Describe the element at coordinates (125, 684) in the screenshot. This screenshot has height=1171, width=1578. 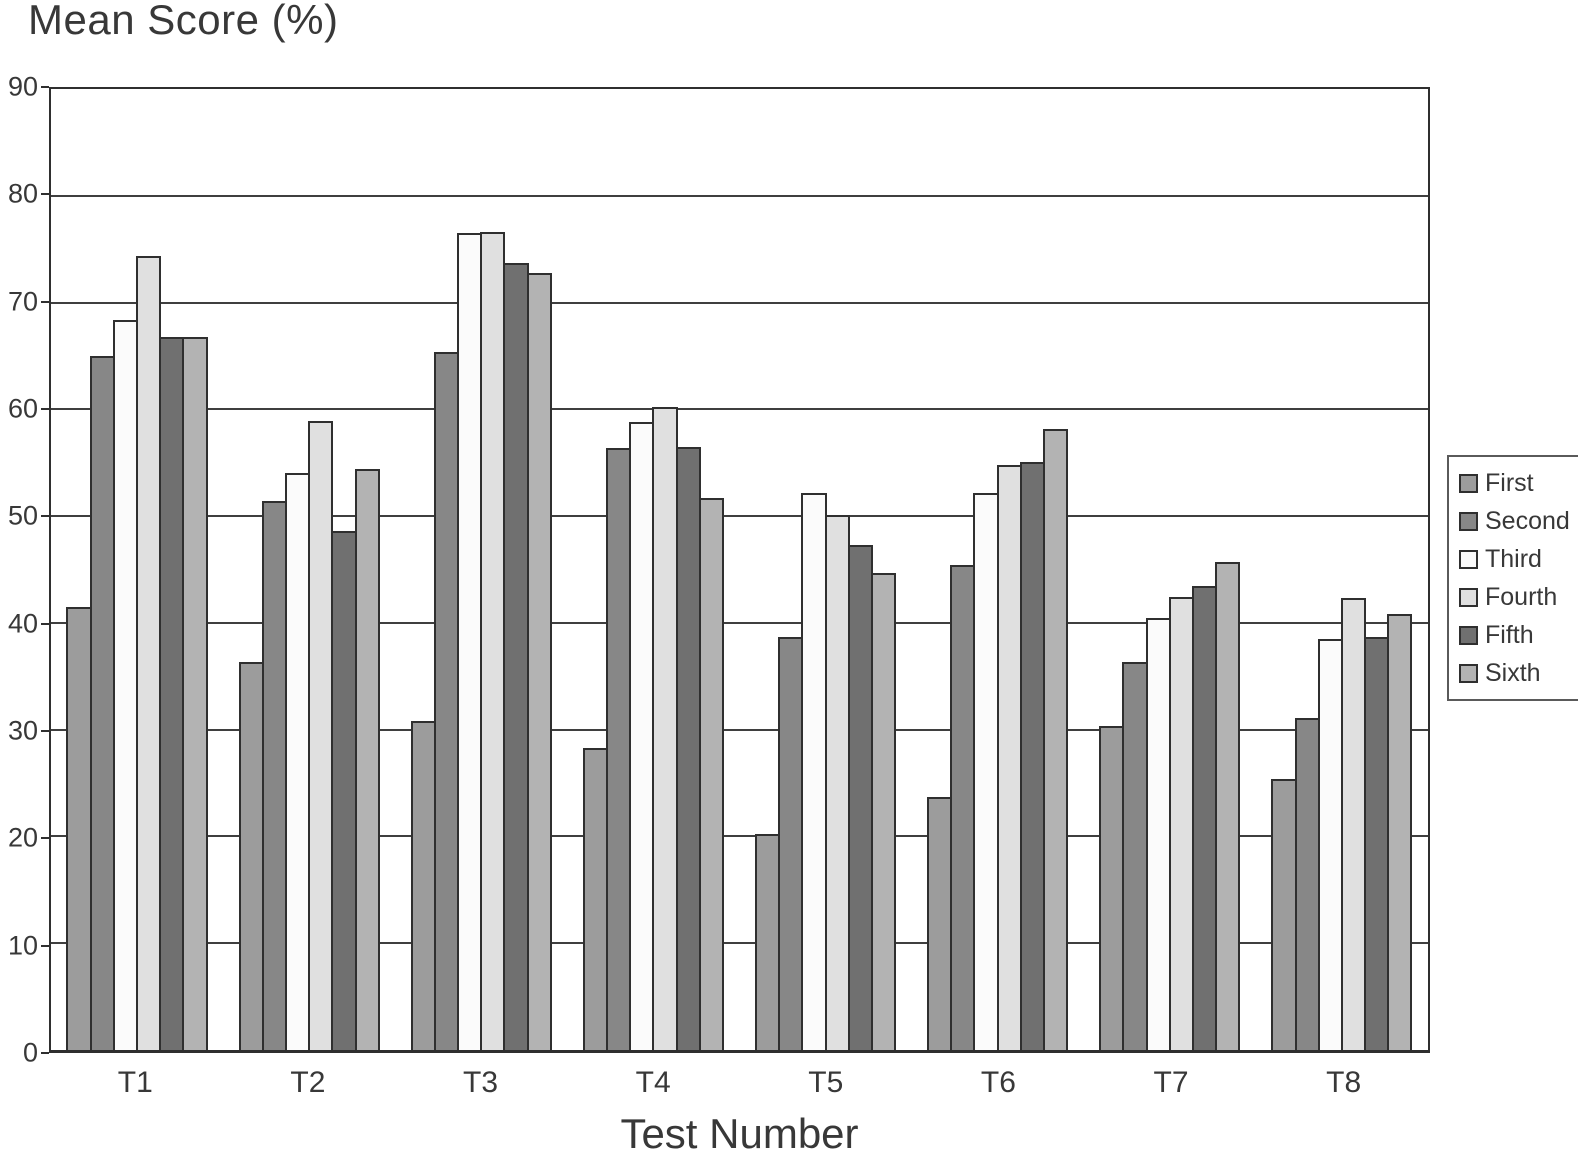
I see `bar-third-t1` at that location.